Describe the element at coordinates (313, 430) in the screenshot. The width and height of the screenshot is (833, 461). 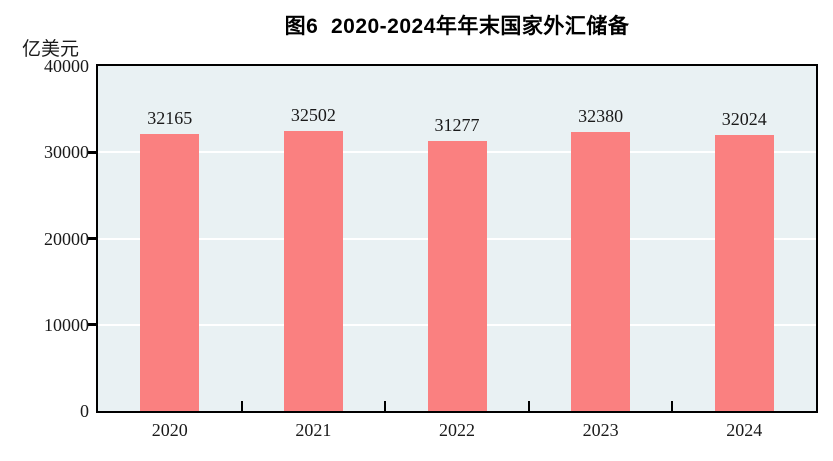
I see `x-axis-label-2021: 2021` at that location.